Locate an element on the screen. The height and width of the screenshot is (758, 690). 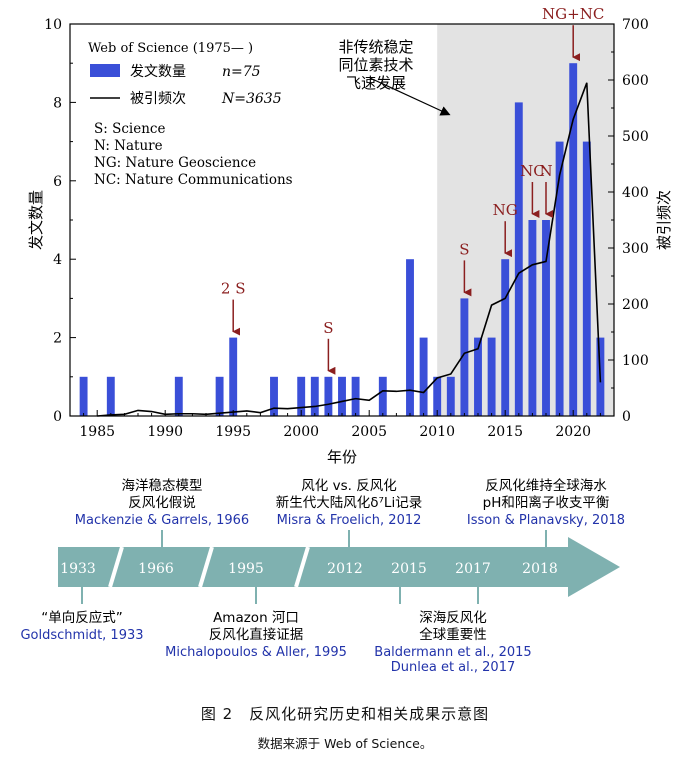
below-ref-0-0: Goldschmidt, 1933 is located at coordinates (81, 635).